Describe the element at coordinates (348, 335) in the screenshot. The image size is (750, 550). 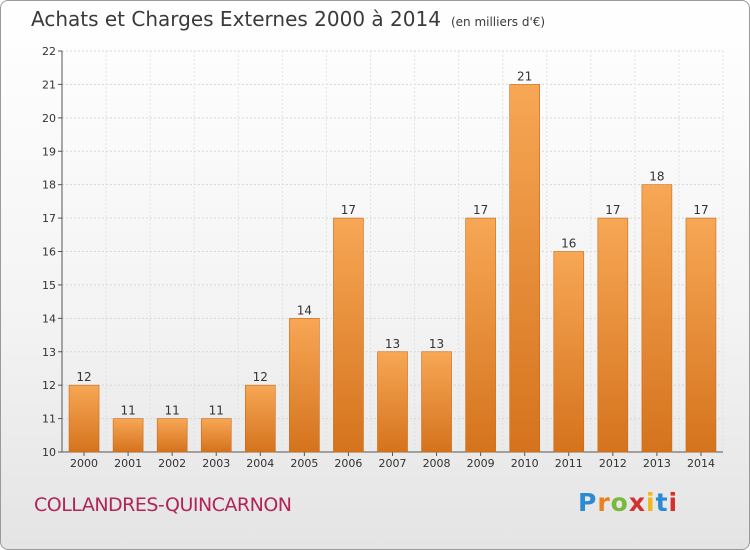
I see `bar-2006` at that location.